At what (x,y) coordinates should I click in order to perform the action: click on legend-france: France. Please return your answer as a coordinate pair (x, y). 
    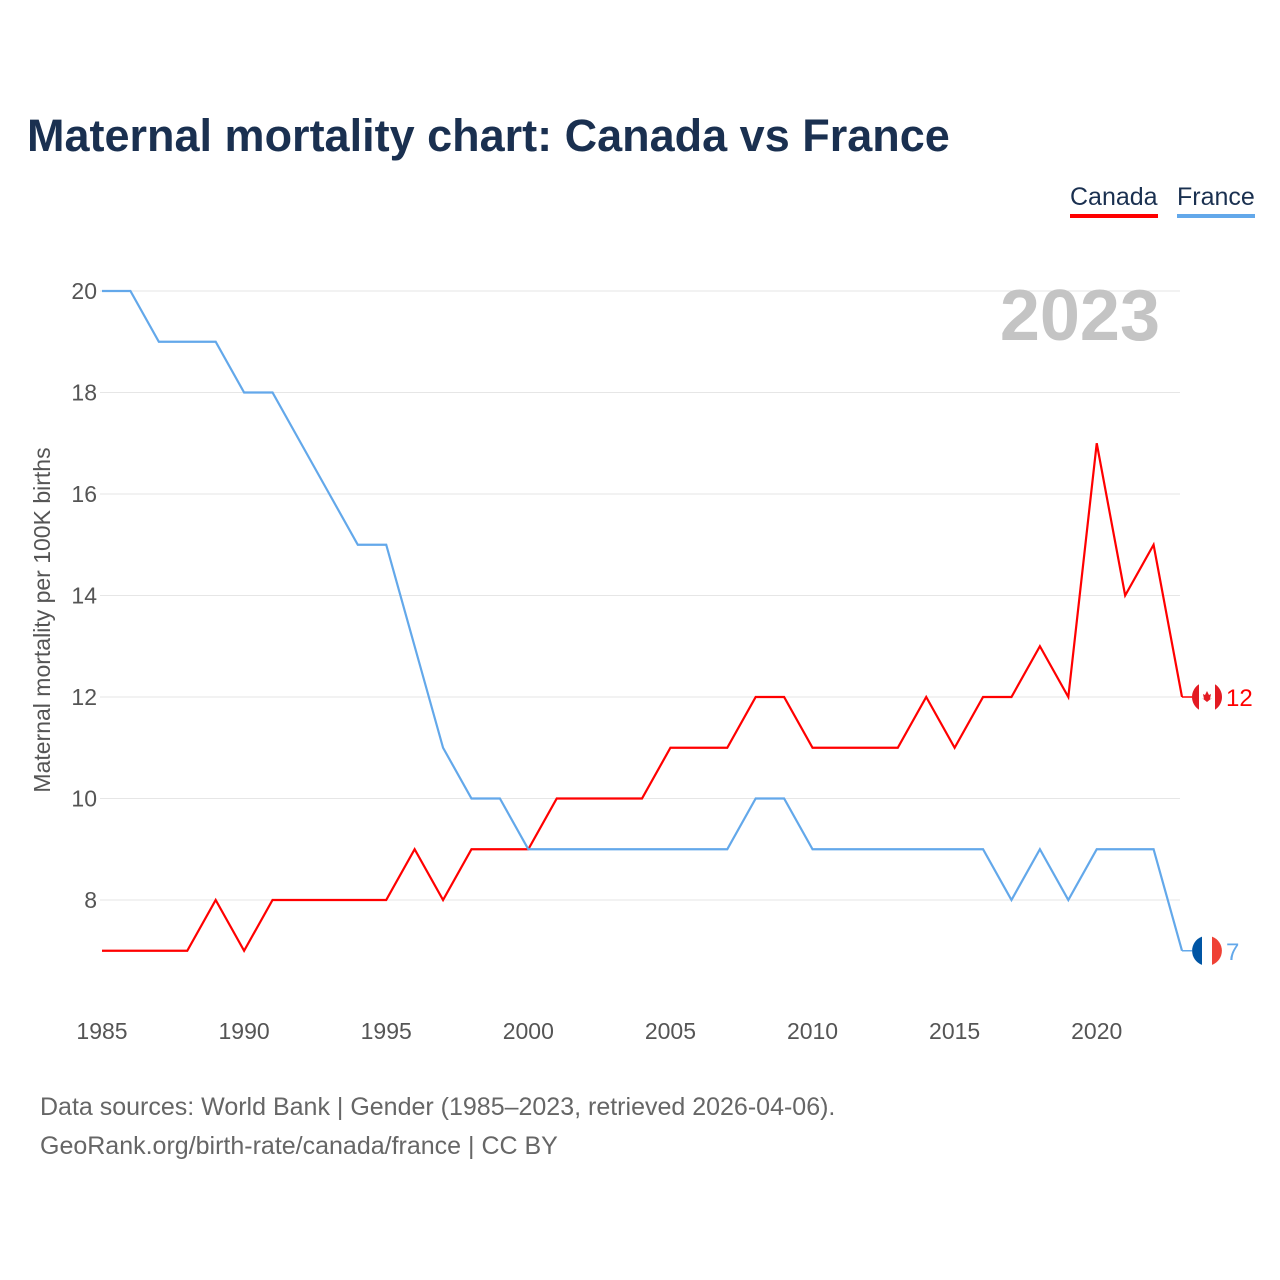
    Looking at the image, I should click on (1216, 200).